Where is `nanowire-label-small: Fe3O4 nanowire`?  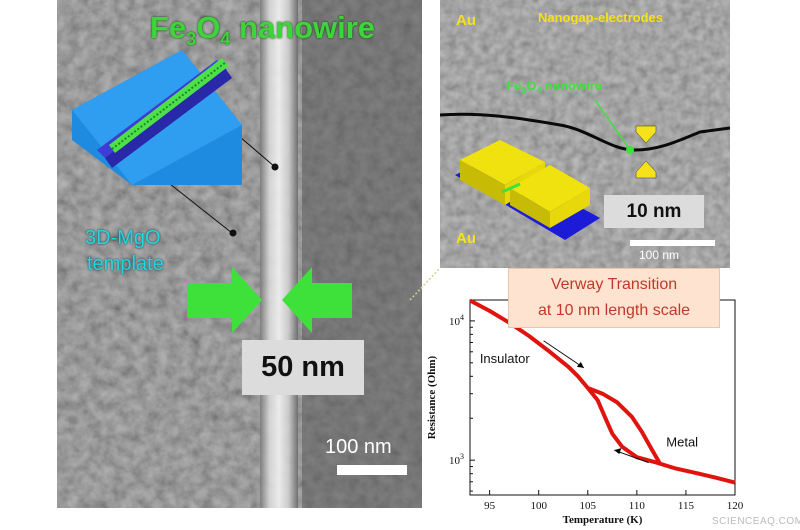
nanowire-label-small: Fe3O4 nanowire is located at coordinates (554, 87).